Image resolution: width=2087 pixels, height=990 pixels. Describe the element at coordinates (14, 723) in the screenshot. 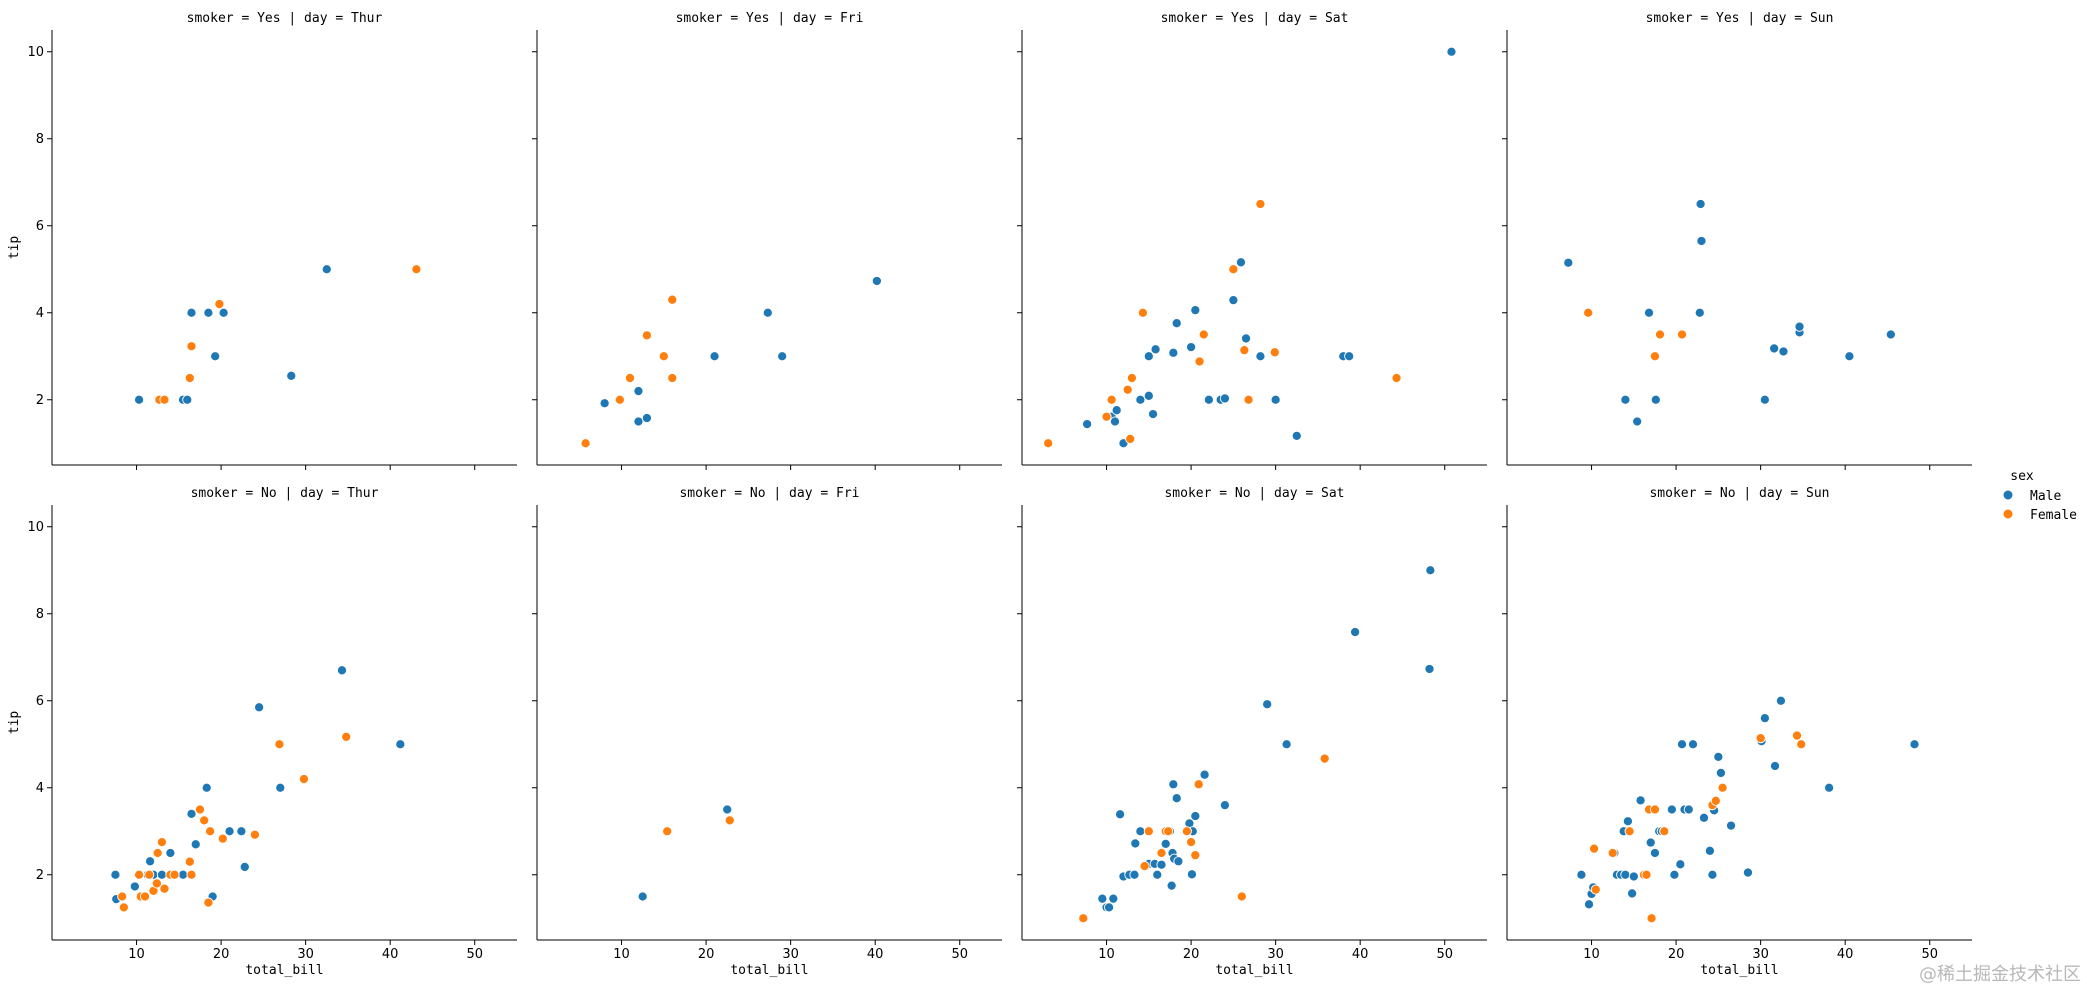

I see `y-axis-label: tip` at that location.